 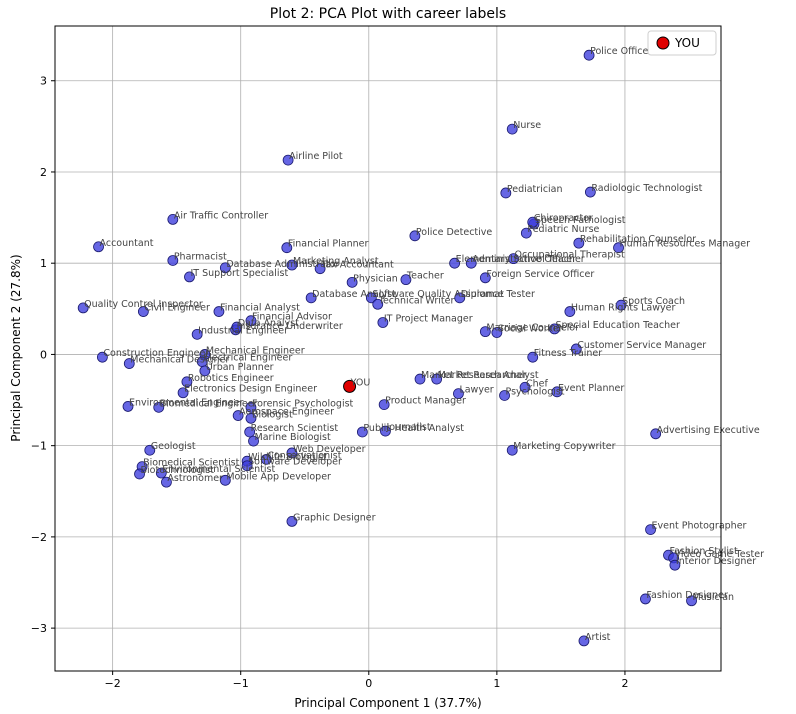 I want to click on data-point-label: Rehabilitation Counselor, so click(x=638, y=239).